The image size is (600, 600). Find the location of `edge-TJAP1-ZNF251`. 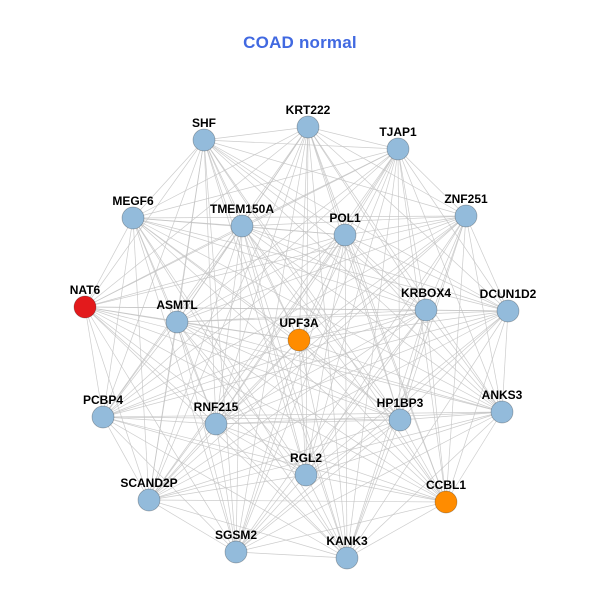

edge-TJAP1-ZNF251 is located at coordinates (432, 182).